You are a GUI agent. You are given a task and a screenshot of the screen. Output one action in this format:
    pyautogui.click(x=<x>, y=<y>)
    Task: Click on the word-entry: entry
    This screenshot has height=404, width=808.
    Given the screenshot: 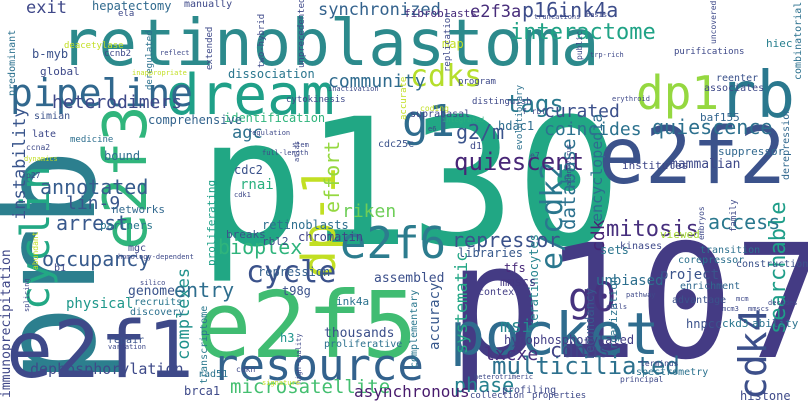 What is the action you would take?
    pyautogui.click(x=204, y=290)
    